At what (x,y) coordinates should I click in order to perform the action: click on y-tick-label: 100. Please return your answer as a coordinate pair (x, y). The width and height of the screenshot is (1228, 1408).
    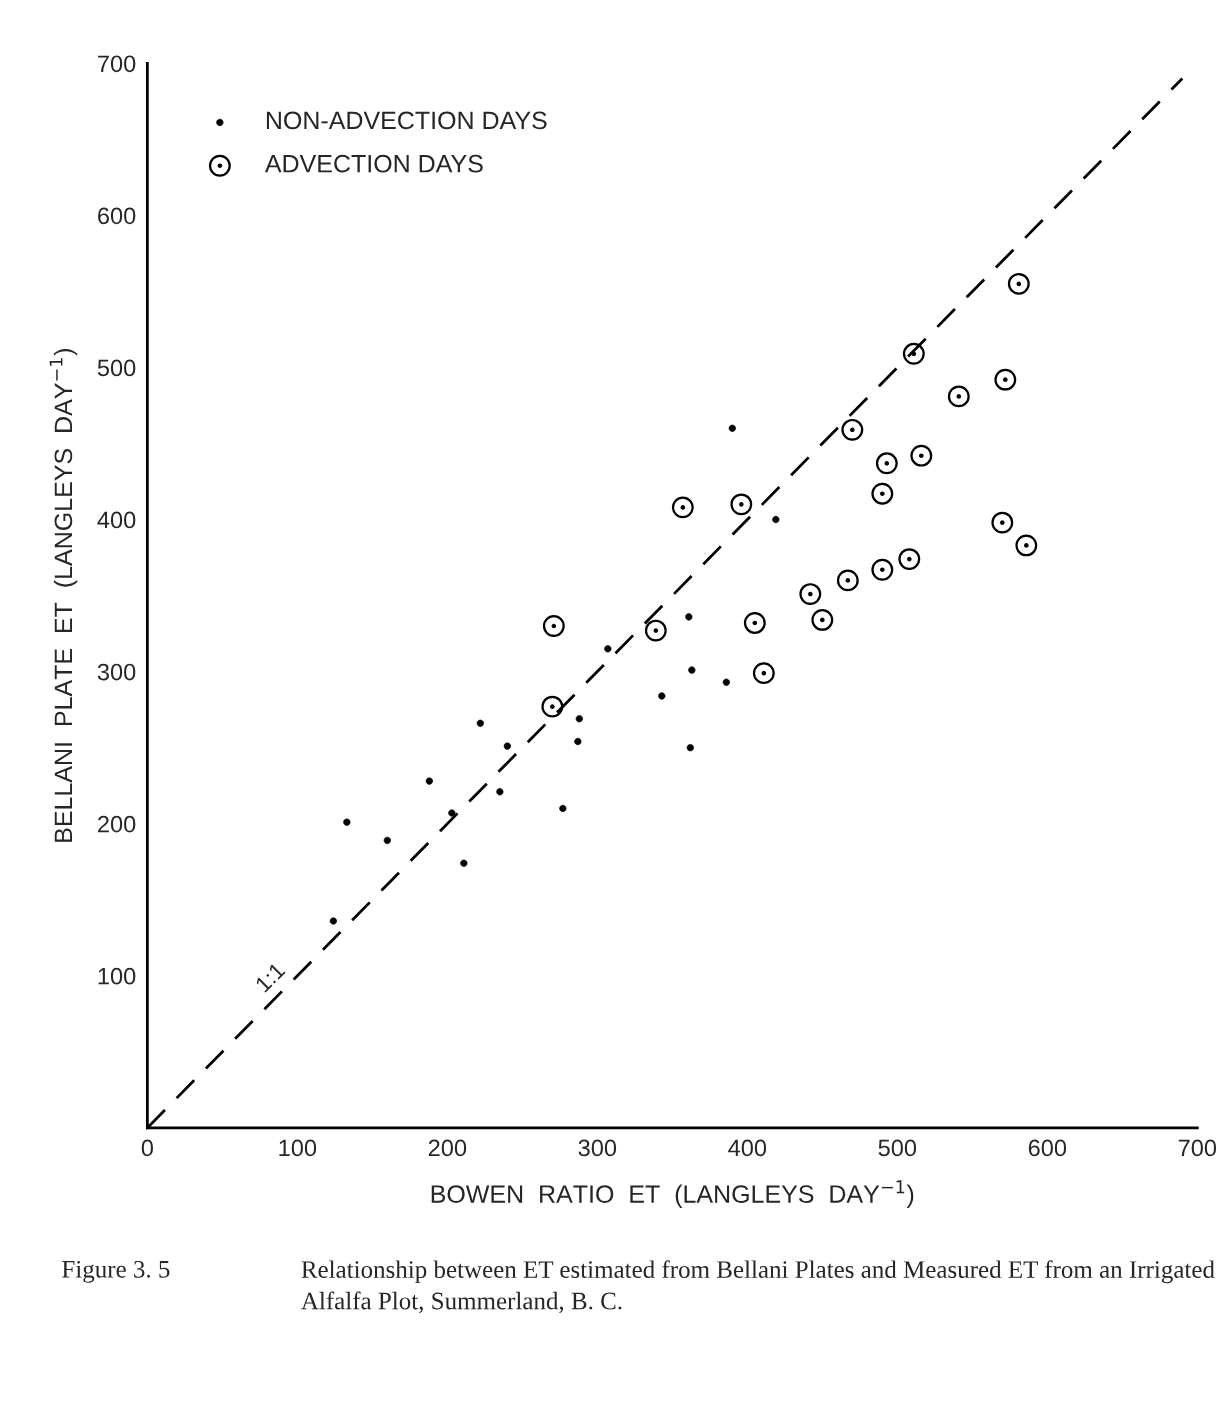
    Looking at the image, I should click on (117, 976).